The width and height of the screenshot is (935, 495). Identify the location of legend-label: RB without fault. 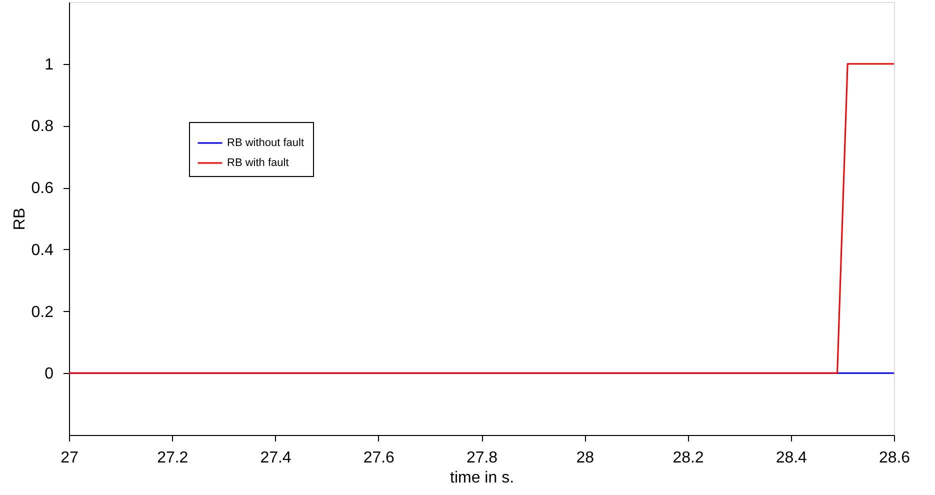
(265, 143).